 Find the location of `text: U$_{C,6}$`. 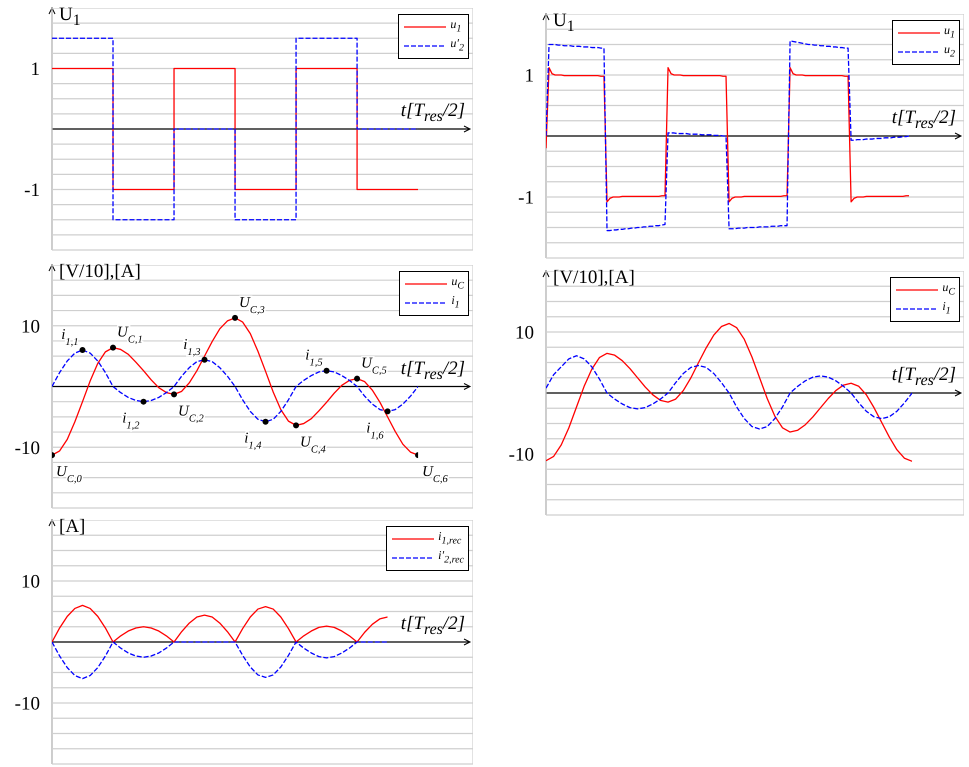

text: U$_{C,6}$ is located at coordinates (435, 474).